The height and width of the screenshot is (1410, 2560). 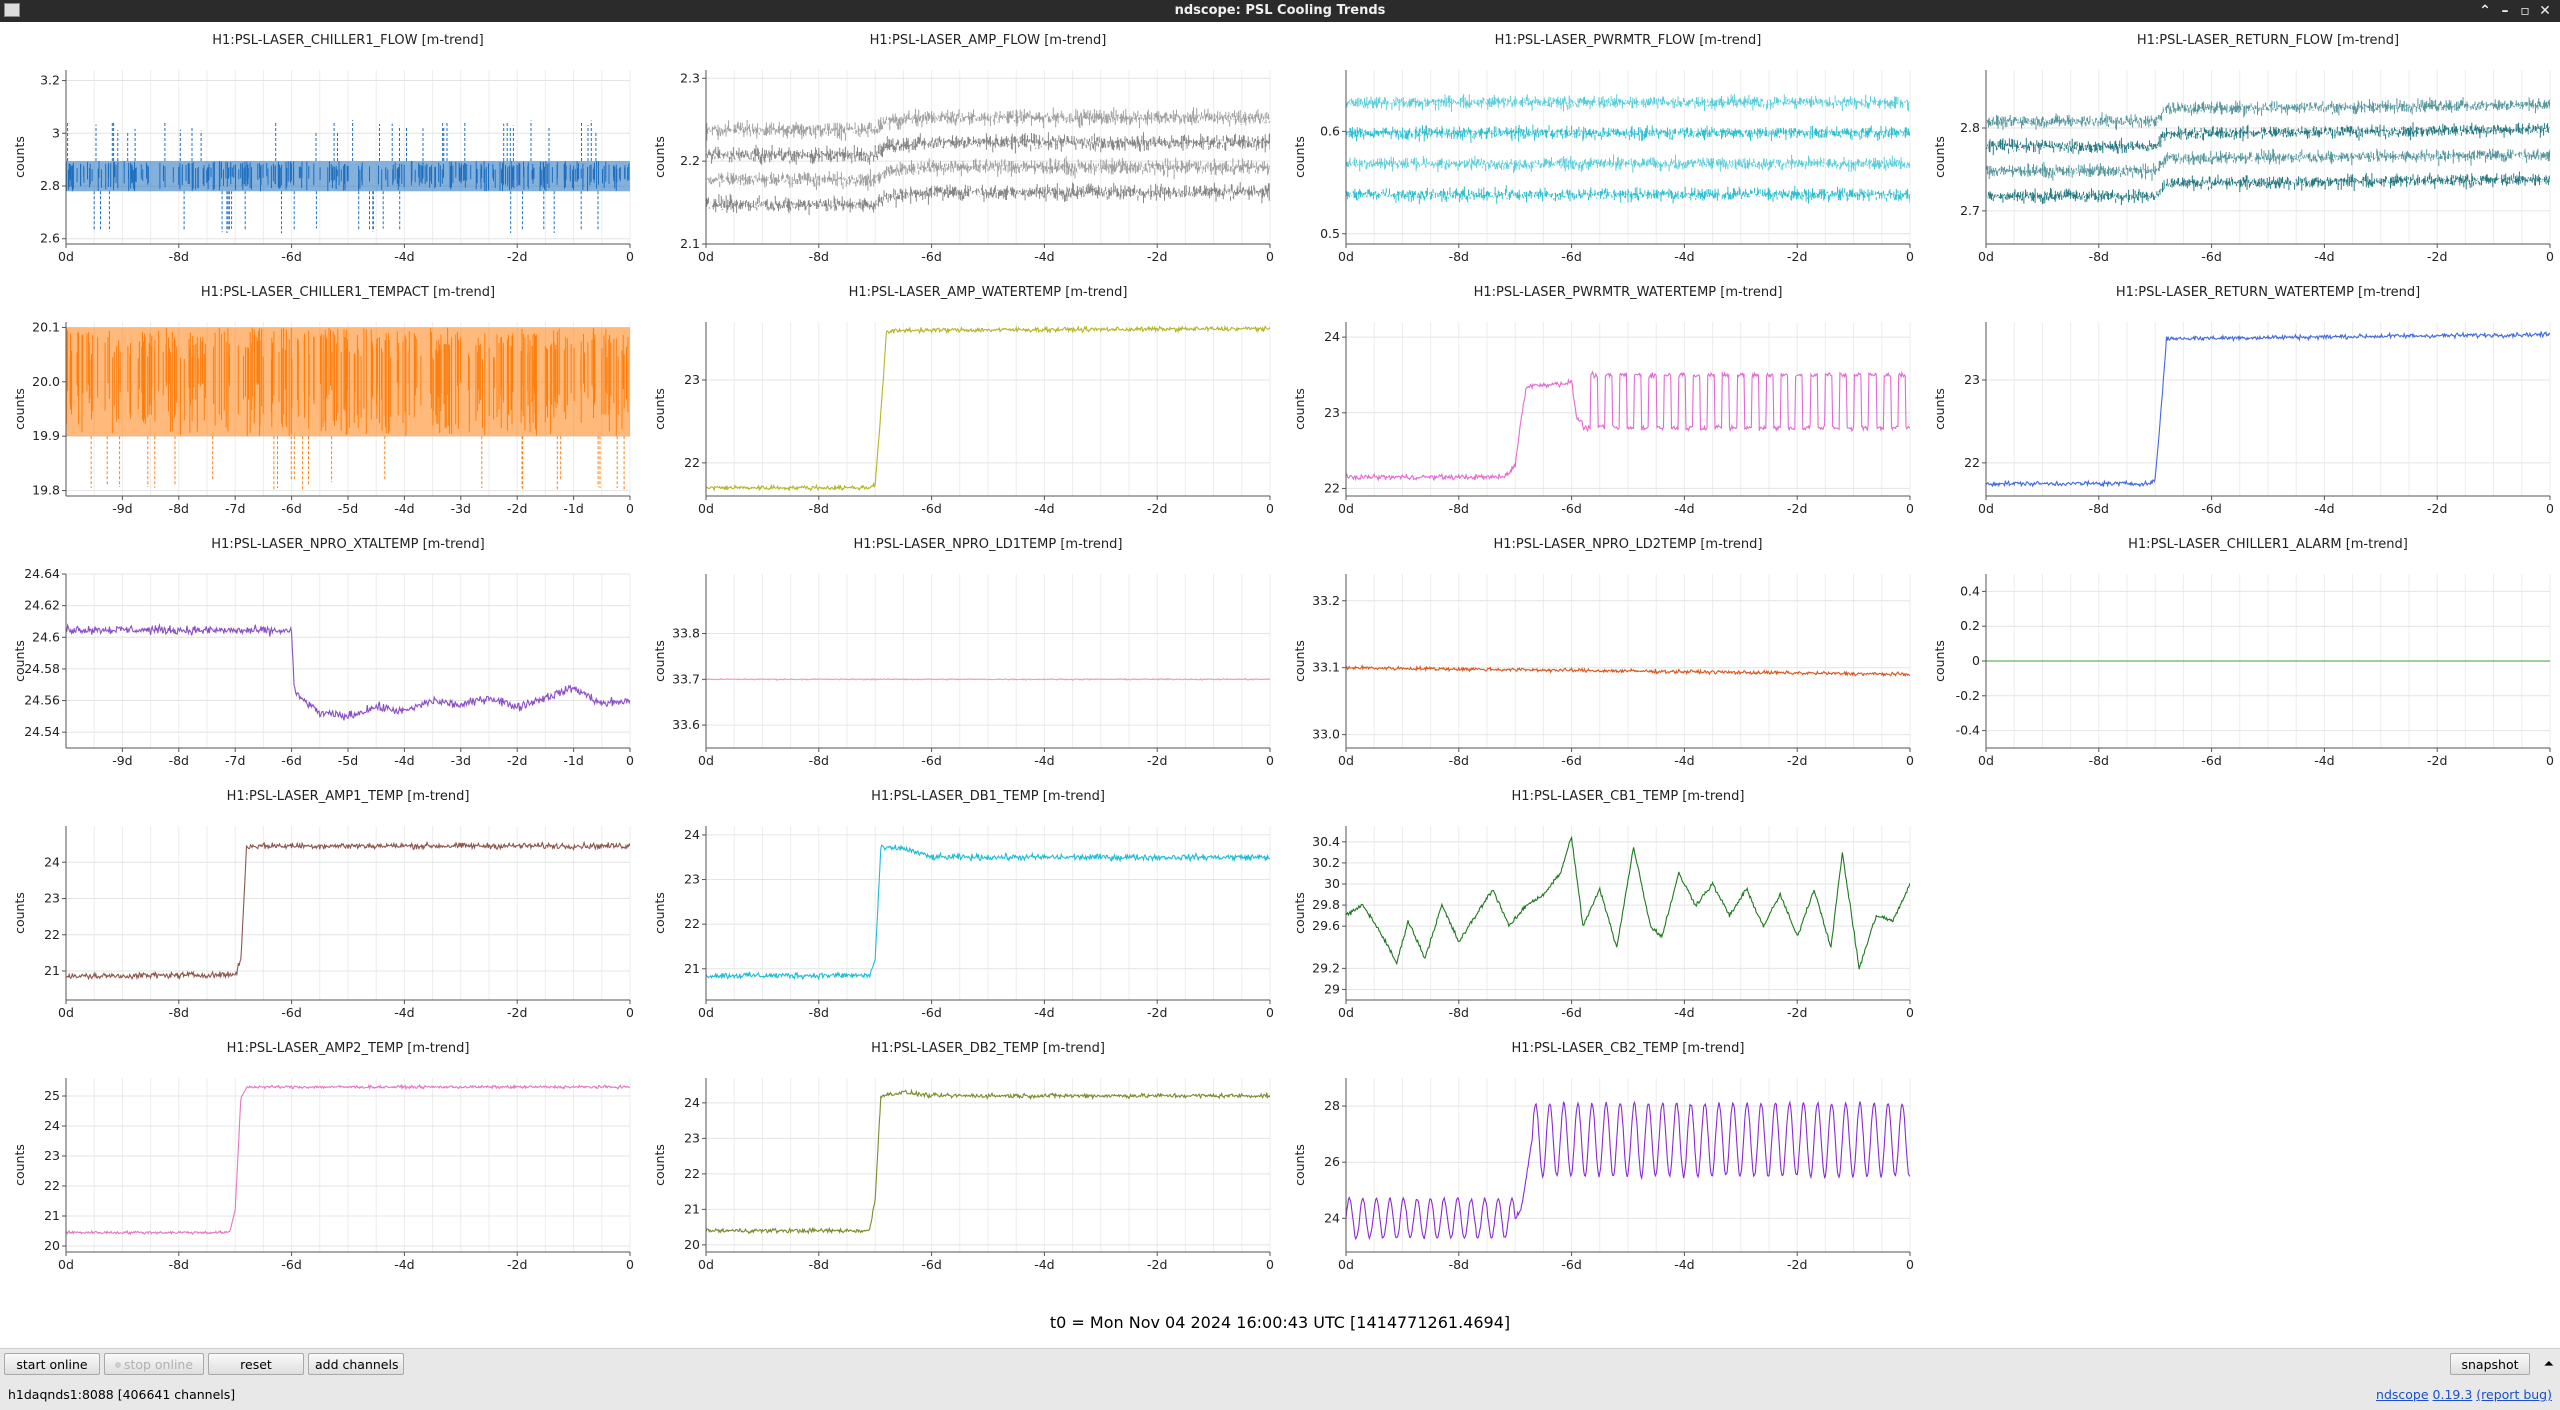 What do you see at coordinates (348, 796) in the screenshot?
I see `plot-title: H1:PSL-LASER_AMP1_TEMP [m-trend]` at bounding box center [348, 796].